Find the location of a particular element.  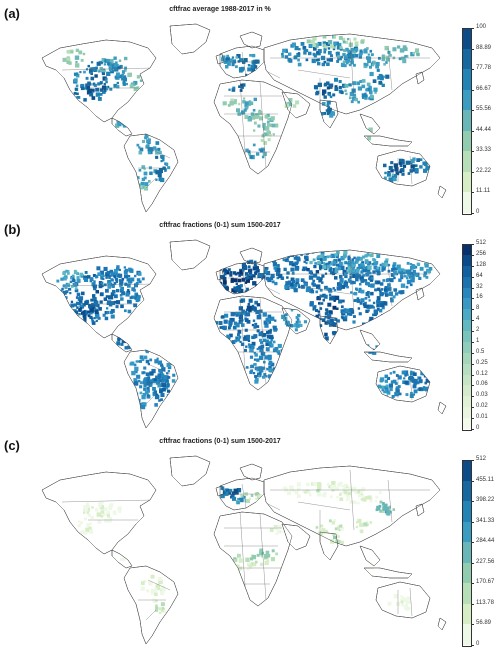

tick-mark is located at coordinates (472, 375).